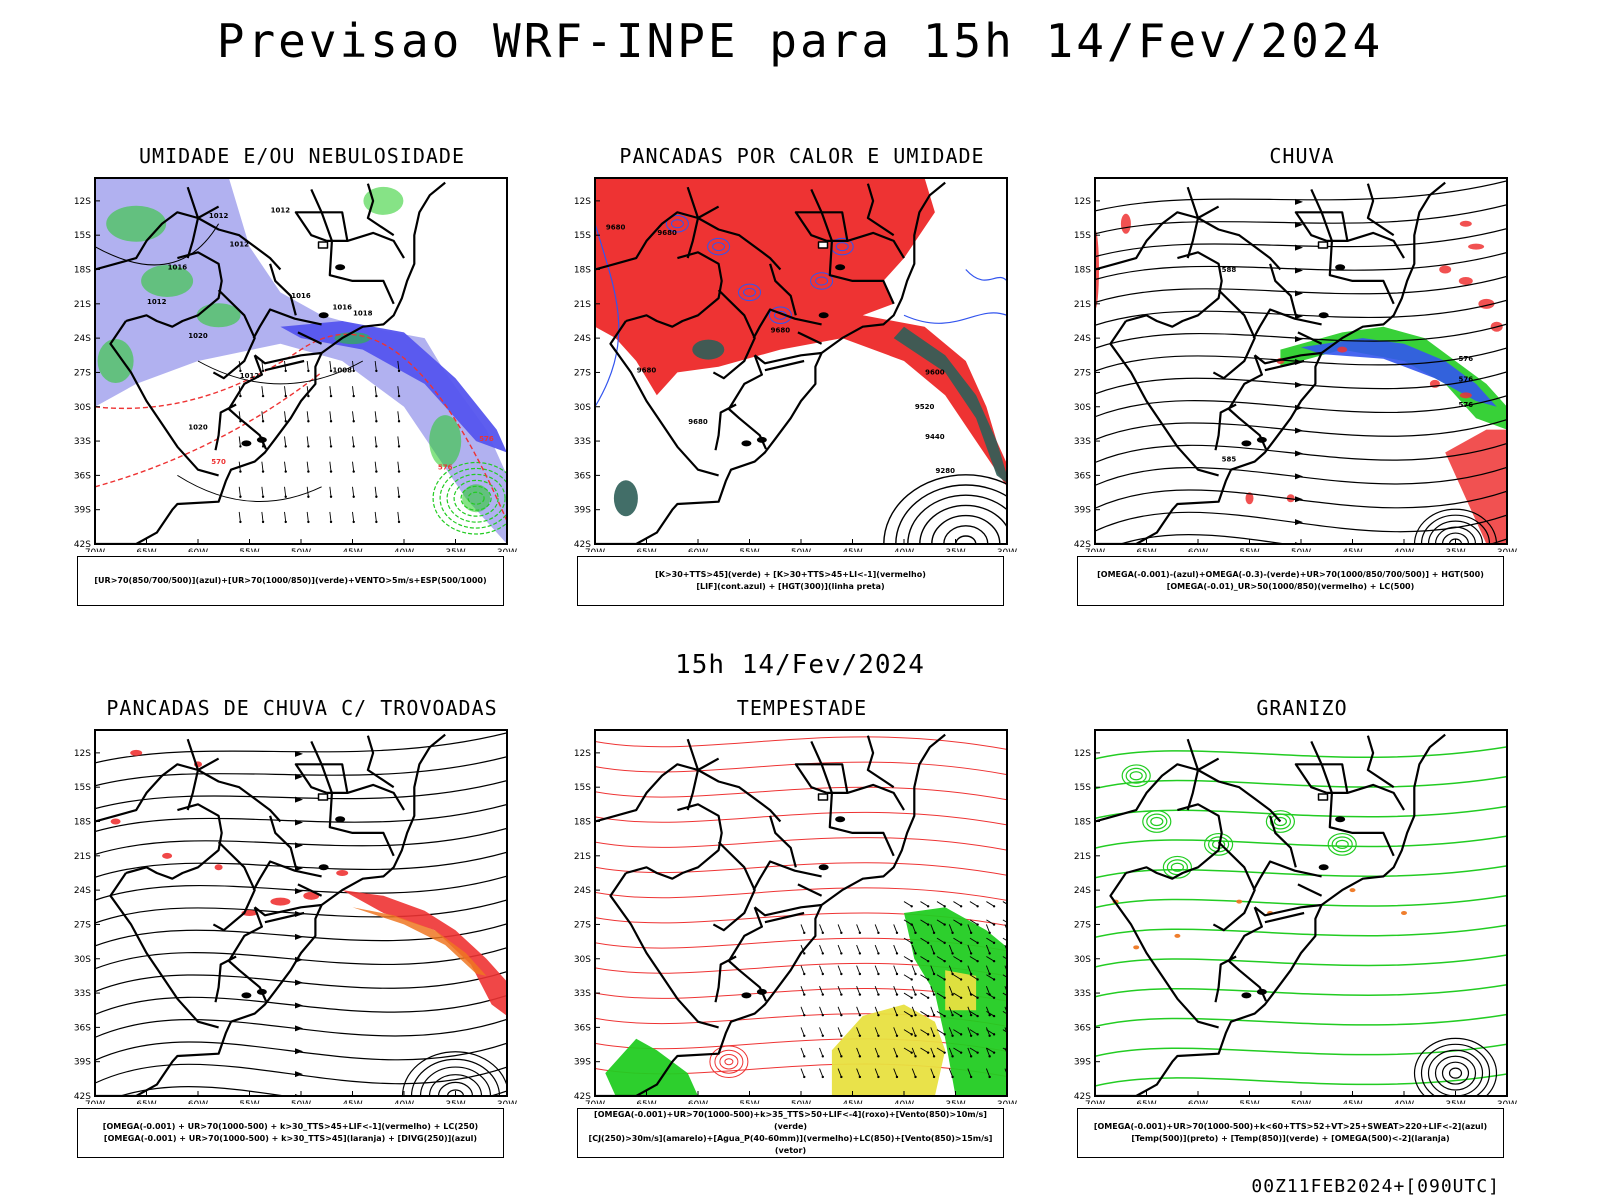 This screenshot has height=1200, width=1600. What do you see at coordinates (1342, 349) in the screenshot?
I see `rain-red` at bounding box center [1342, 349].